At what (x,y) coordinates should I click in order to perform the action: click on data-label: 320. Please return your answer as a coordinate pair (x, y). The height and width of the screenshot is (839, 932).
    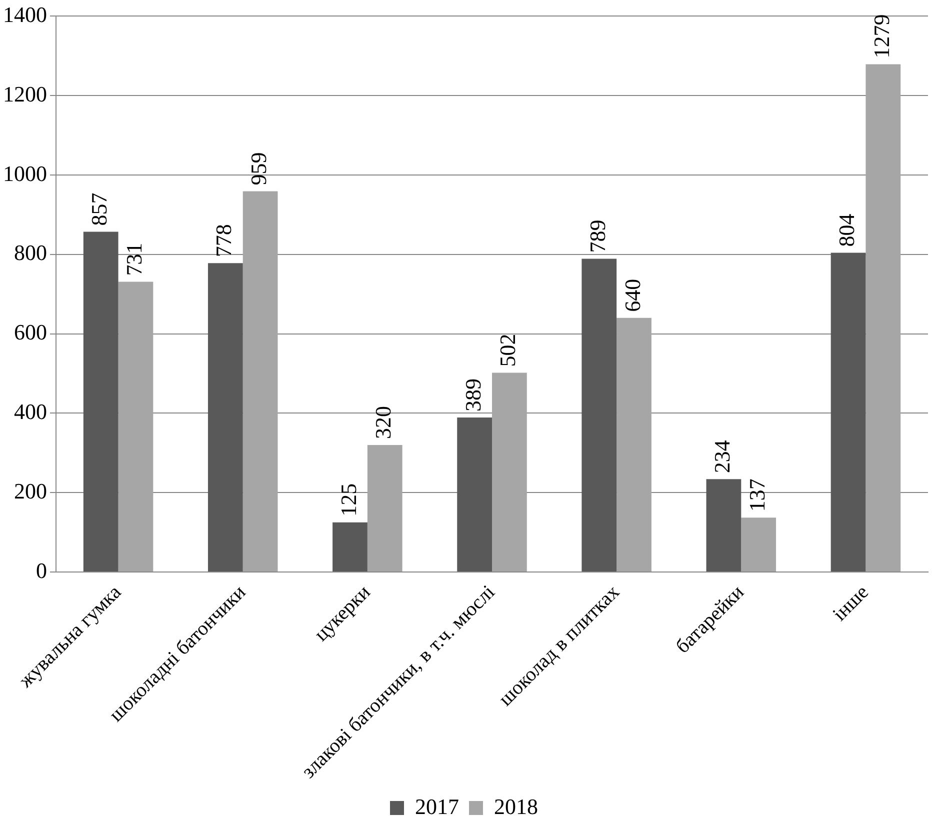
    Looking at the image, I should click on (383, 422).